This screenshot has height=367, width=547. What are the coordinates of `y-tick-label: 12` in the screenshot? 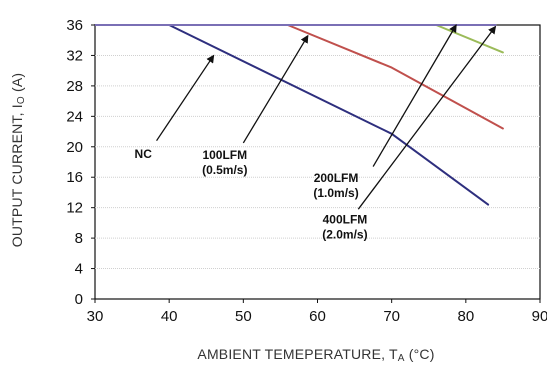 It's located at (74, 208).